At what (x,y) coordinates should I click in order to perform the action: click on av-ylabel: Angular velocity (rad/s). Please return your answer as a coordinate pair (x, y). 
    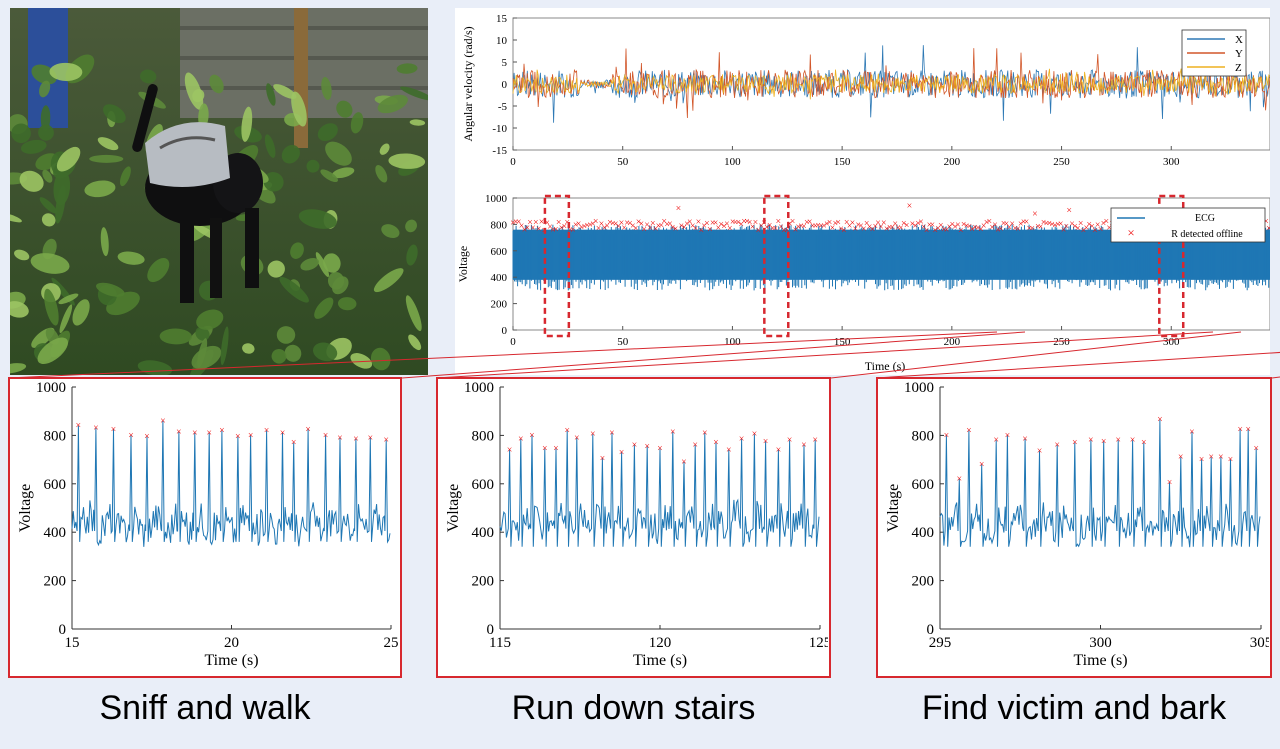
    Looking at the image, I should click on (468, 83).